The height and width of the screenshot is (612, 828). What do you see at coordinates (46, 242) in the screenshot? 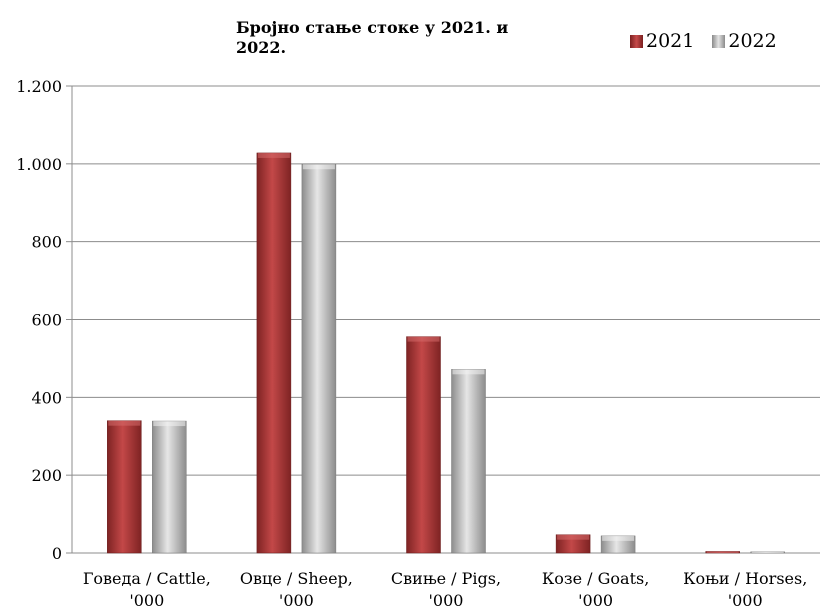
I see `y-tick-label: 800` at bounding box center [46, 242].